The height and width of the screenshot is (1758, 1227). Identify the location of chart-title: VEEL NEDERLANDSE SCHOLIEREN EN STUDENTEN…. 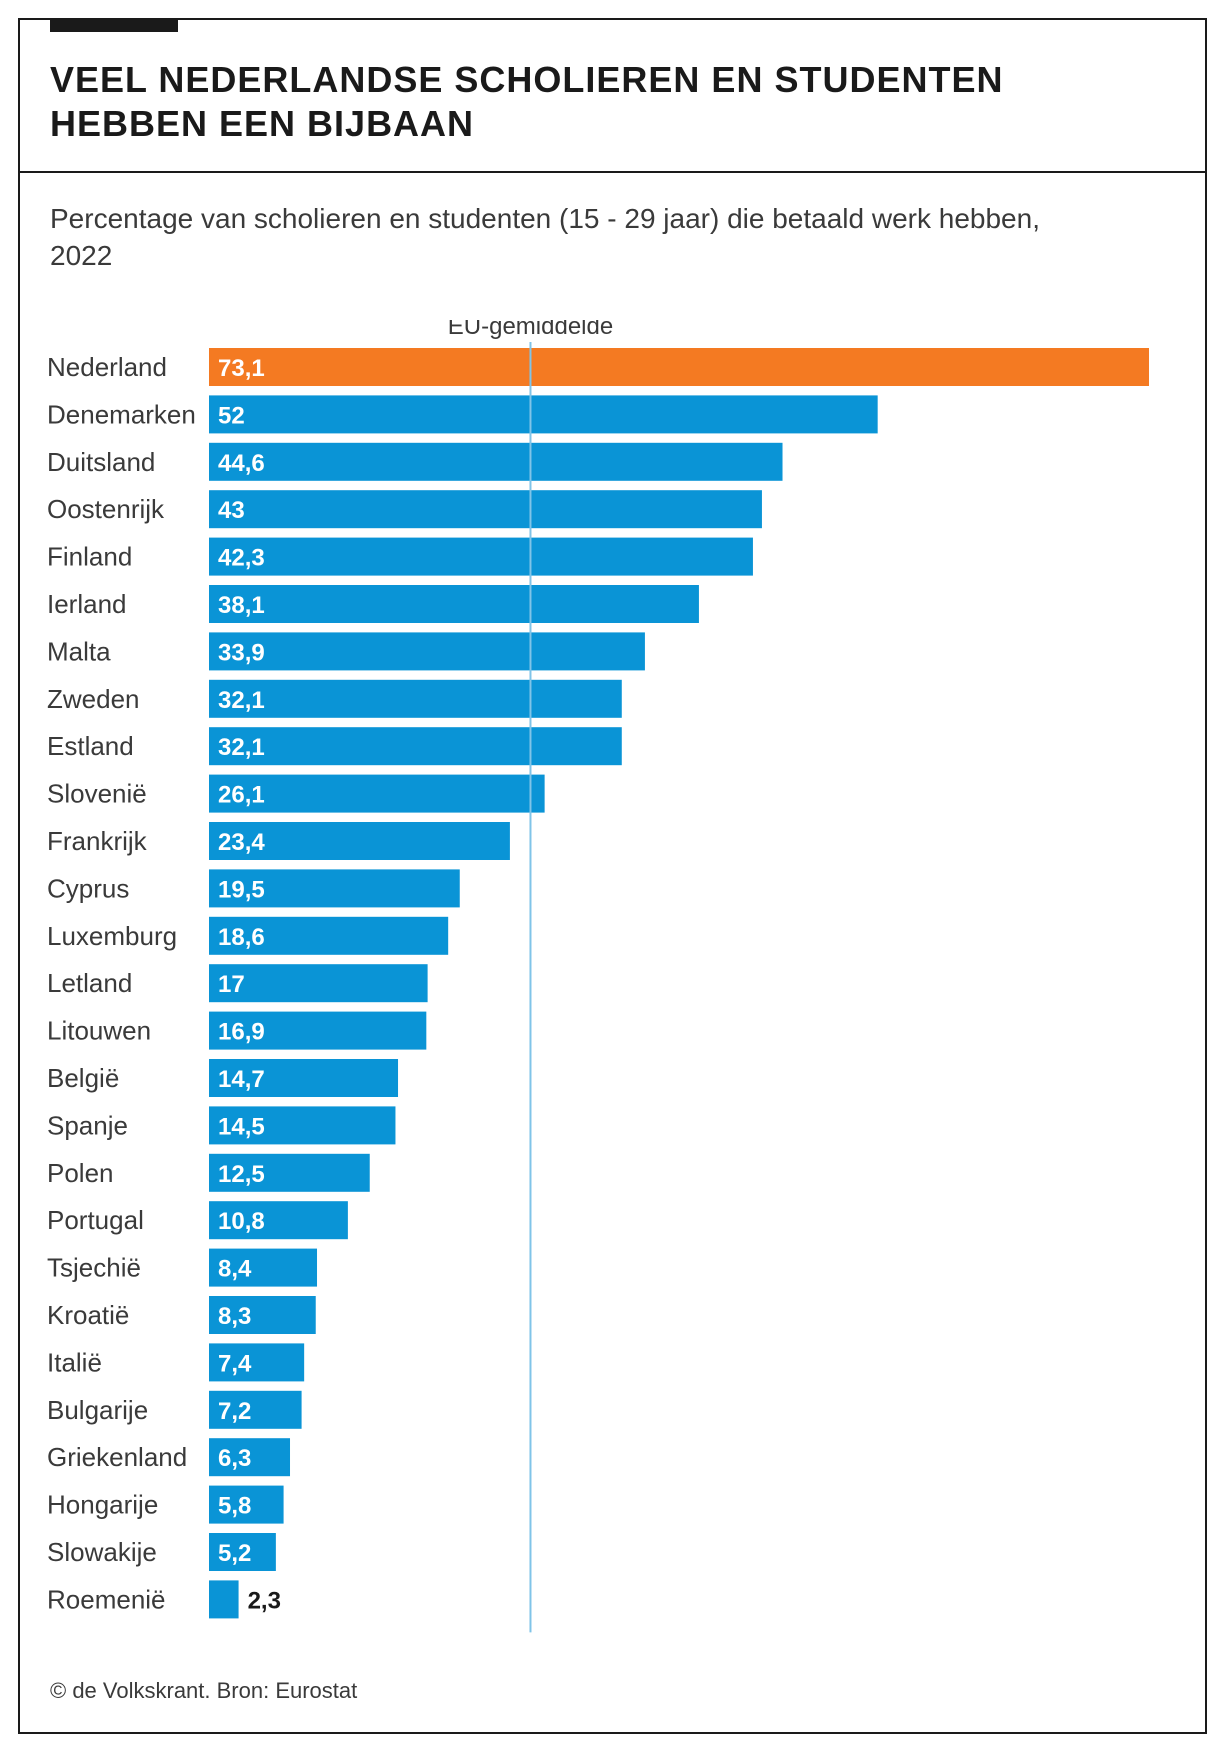
(527, 101).